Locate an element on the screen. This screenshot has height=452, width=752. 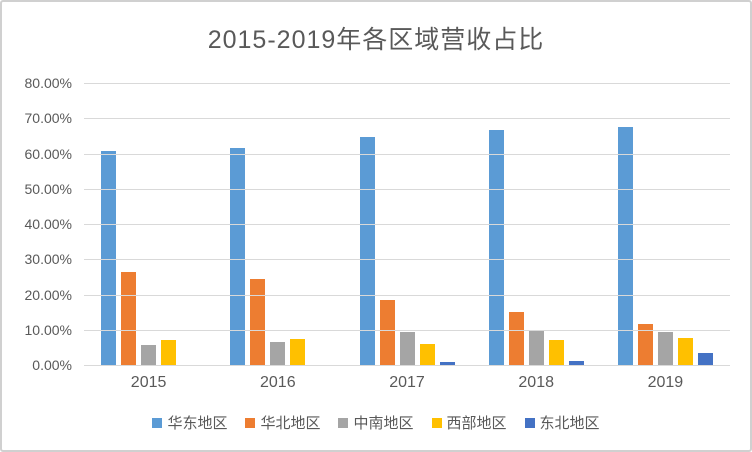
y-axis-tick-label: 80.00% is located at coordinates (48, 83).